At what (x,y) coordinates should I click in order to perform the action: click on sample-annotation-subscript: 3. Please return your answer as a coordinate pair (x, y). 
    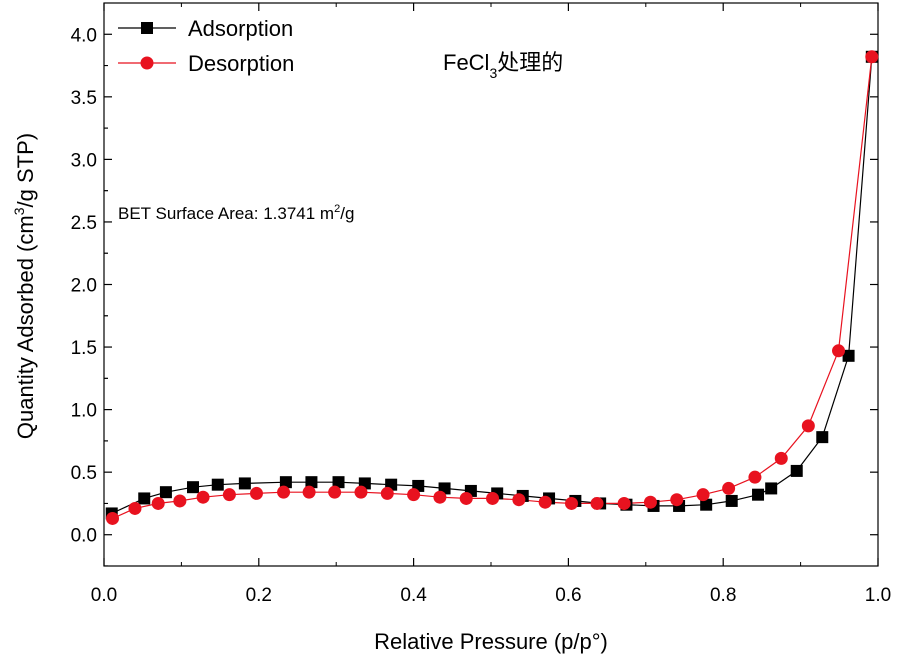
    Looking at the image, I should click on (493, 73).